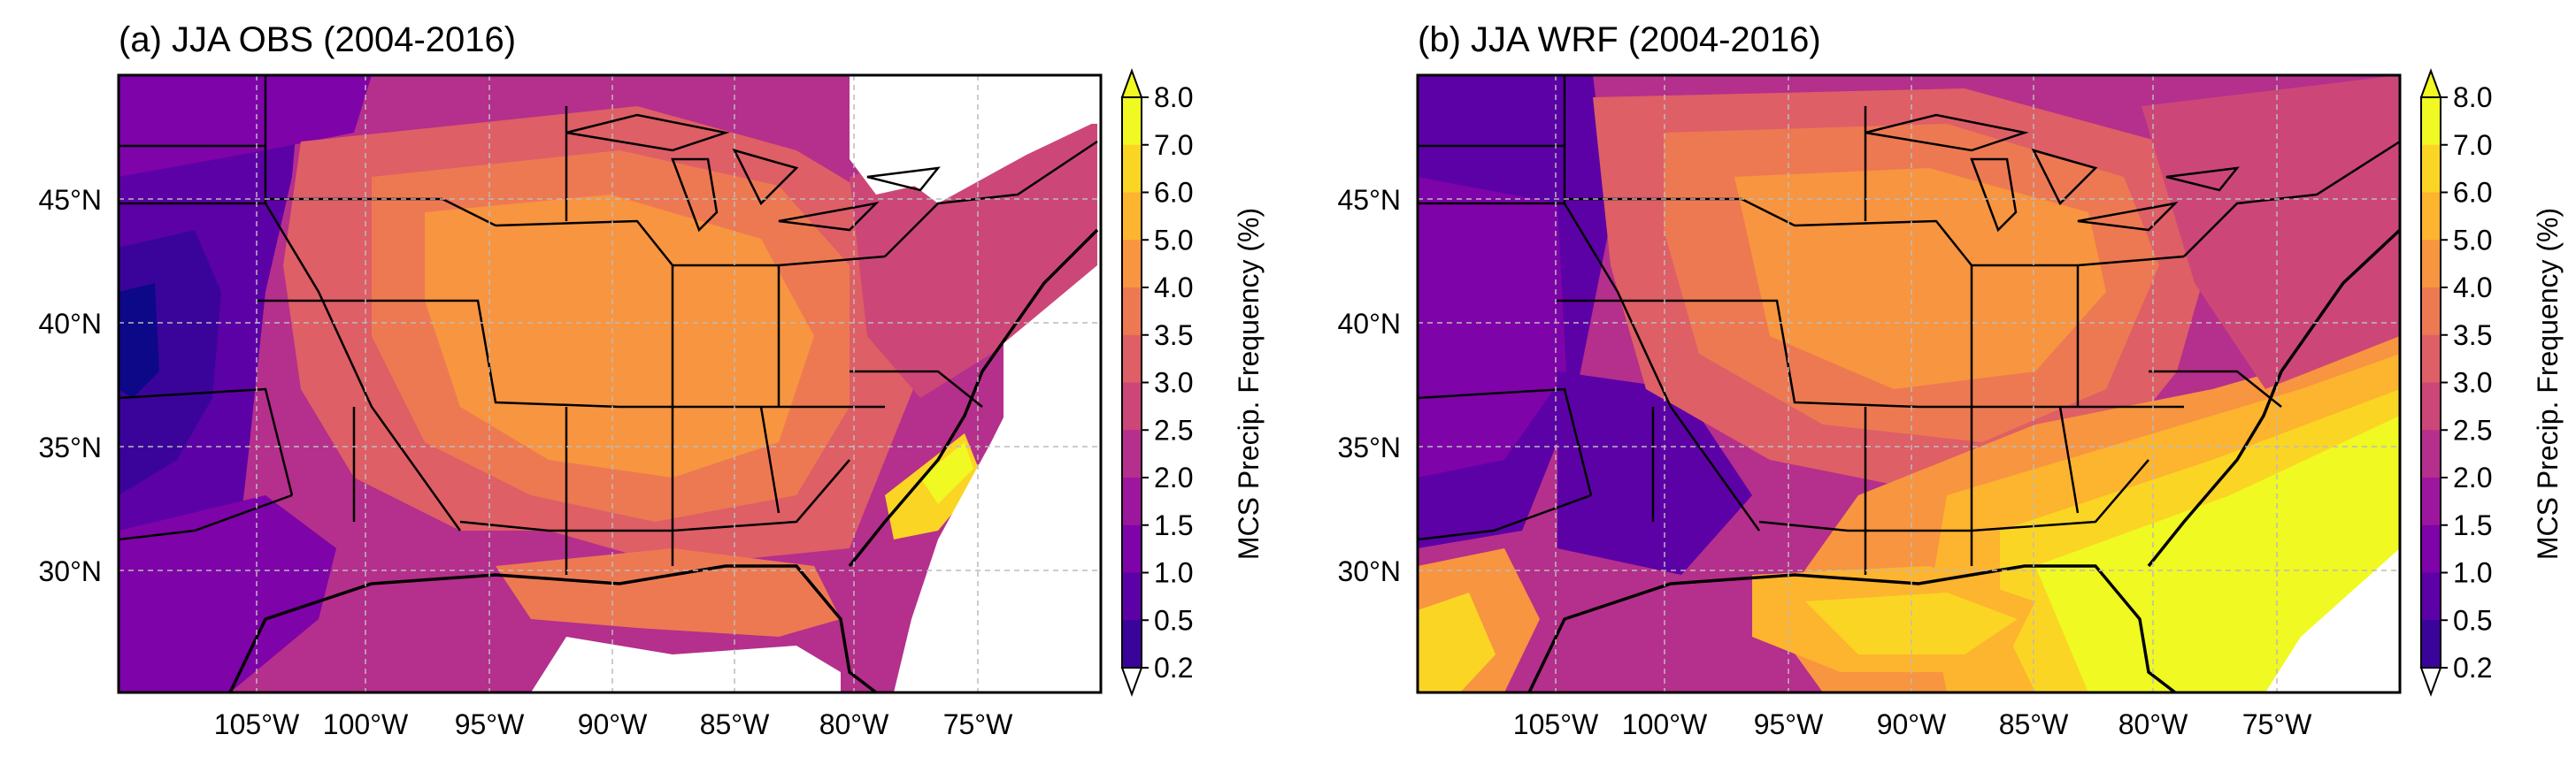 The height and width of the screenshot is (765, 2576). What do you see at coordinates (317, 39) in the screenshot?
I see `panel-title: (a) JJA OBS (2004-2016)` at bounding box center [317, 39].